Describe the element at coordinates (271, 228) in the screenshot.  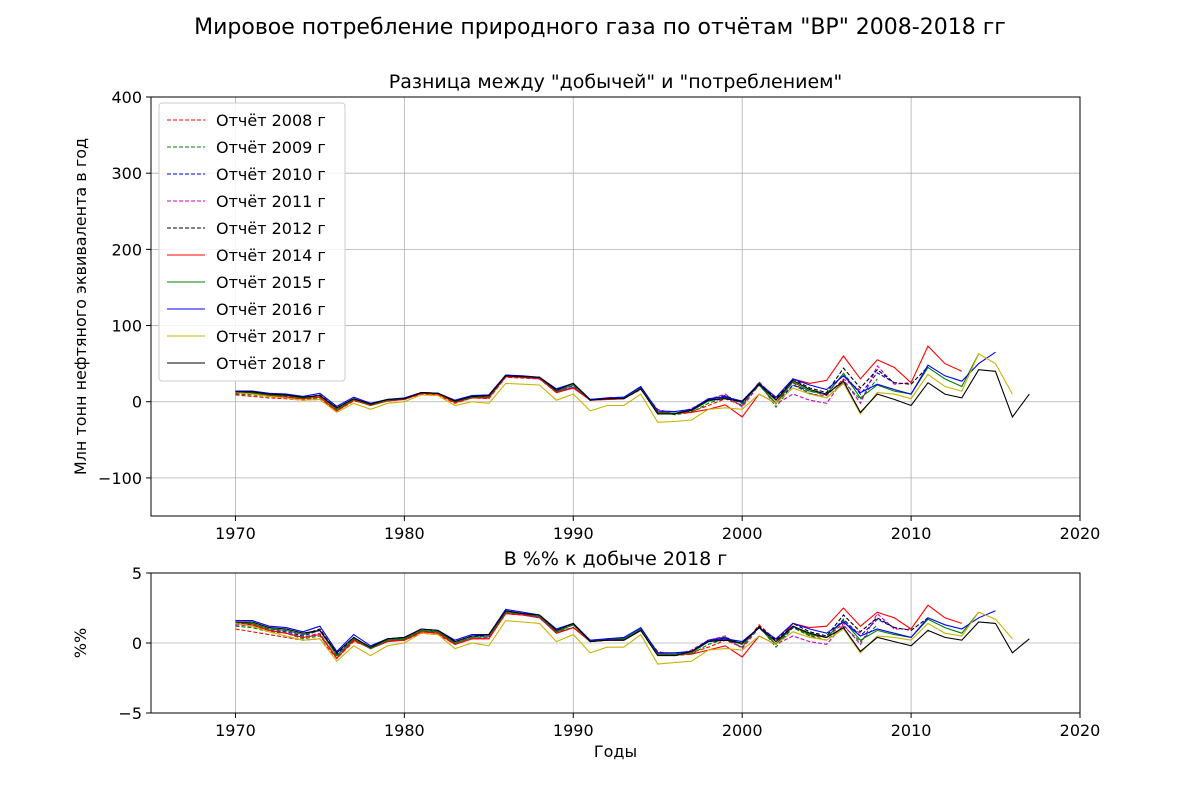
I see `legend-label: Отчёт 2012 г` at that location.